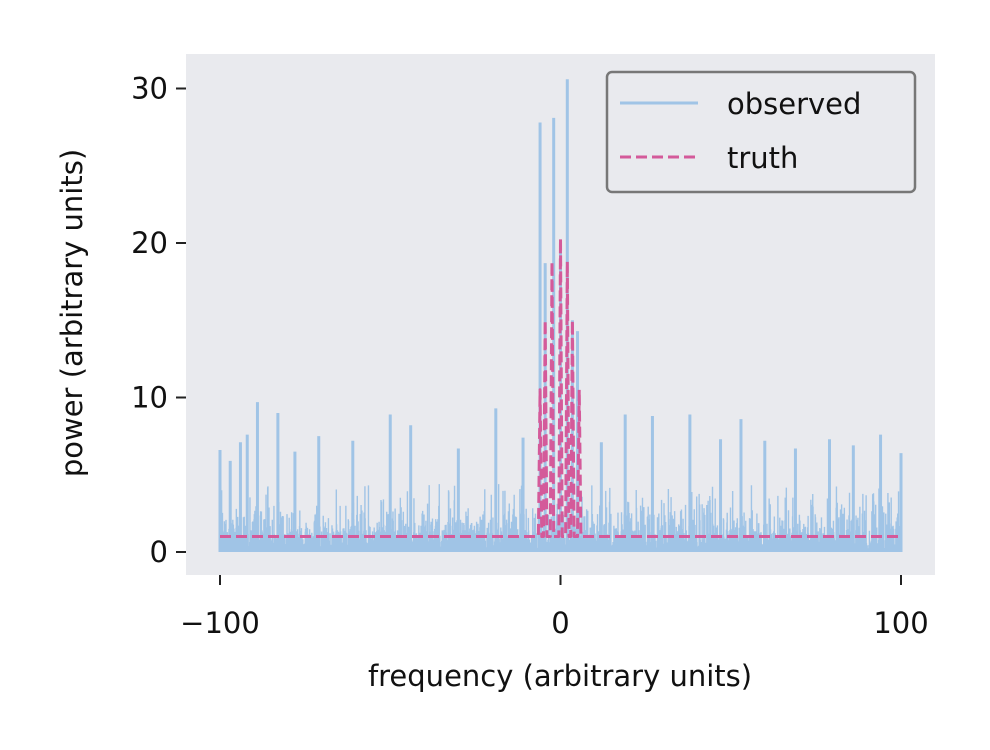 The image size is (990, 750). Describe the element at coordinates (794, 104) in the screenshot. I see `legend-observed-label: observed` at that location.